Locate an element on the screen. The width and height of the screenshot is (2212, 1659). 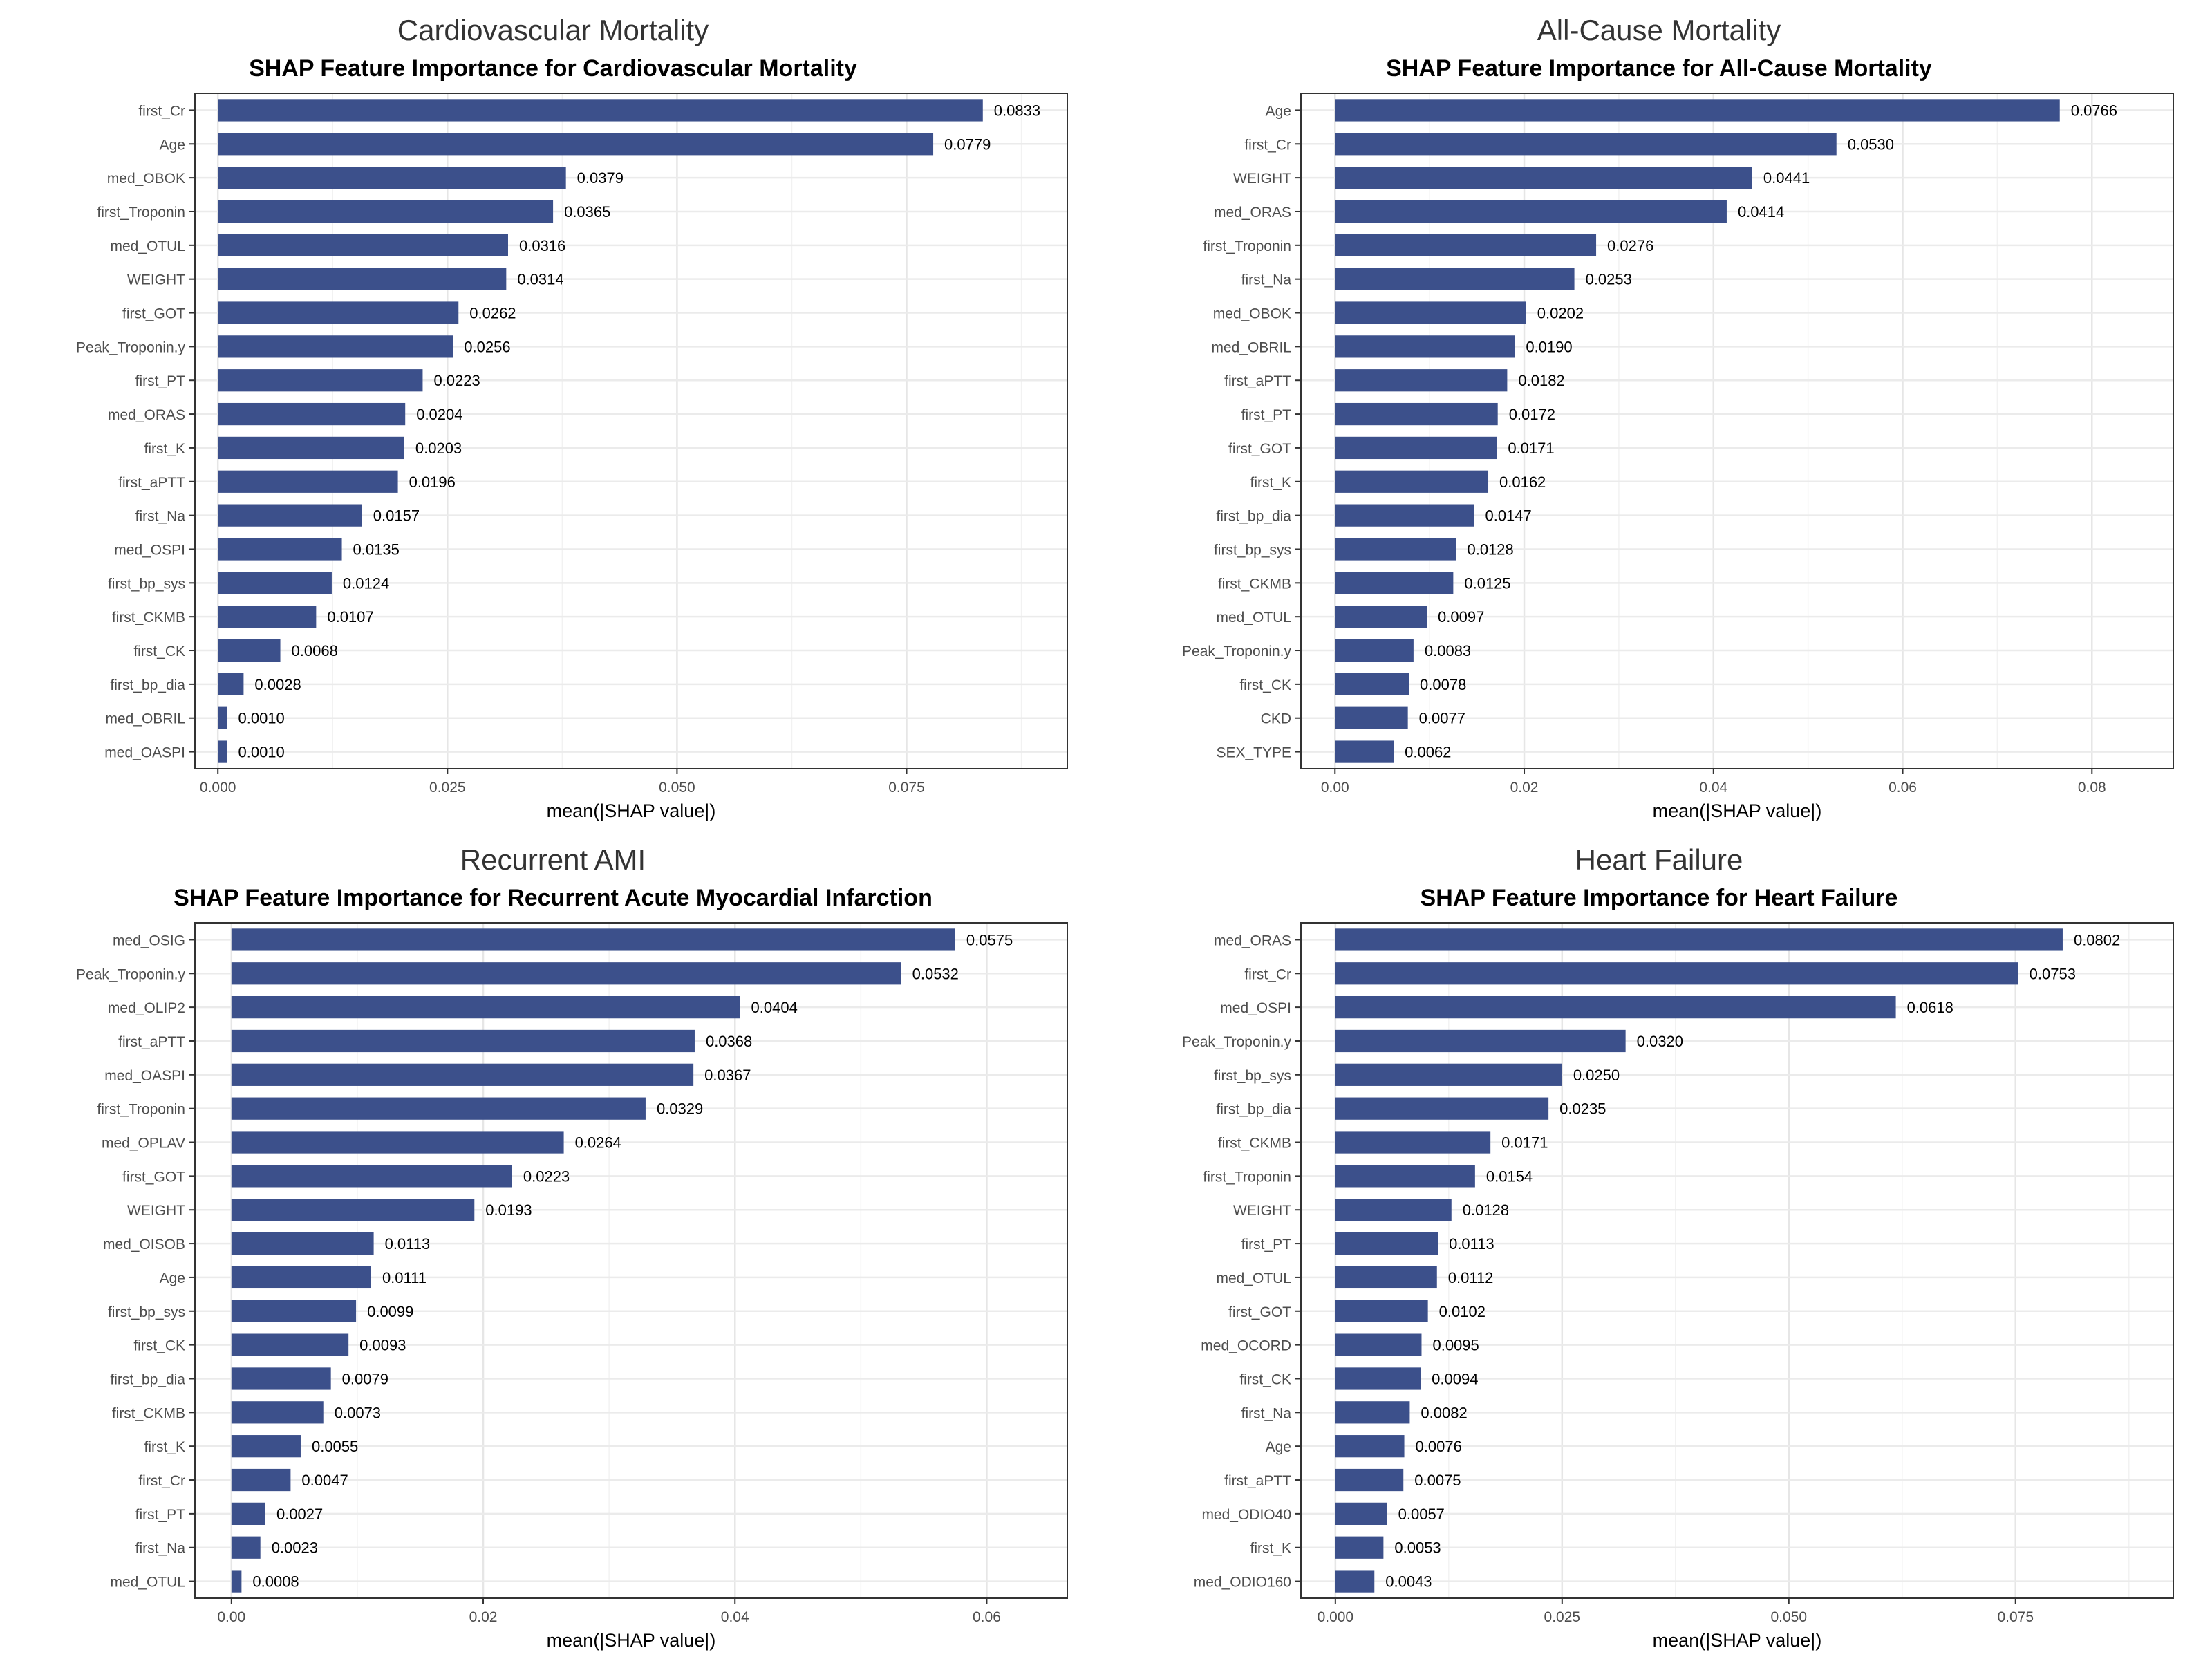
value-label: 0.0099 is located at coordinates (390, 1311).